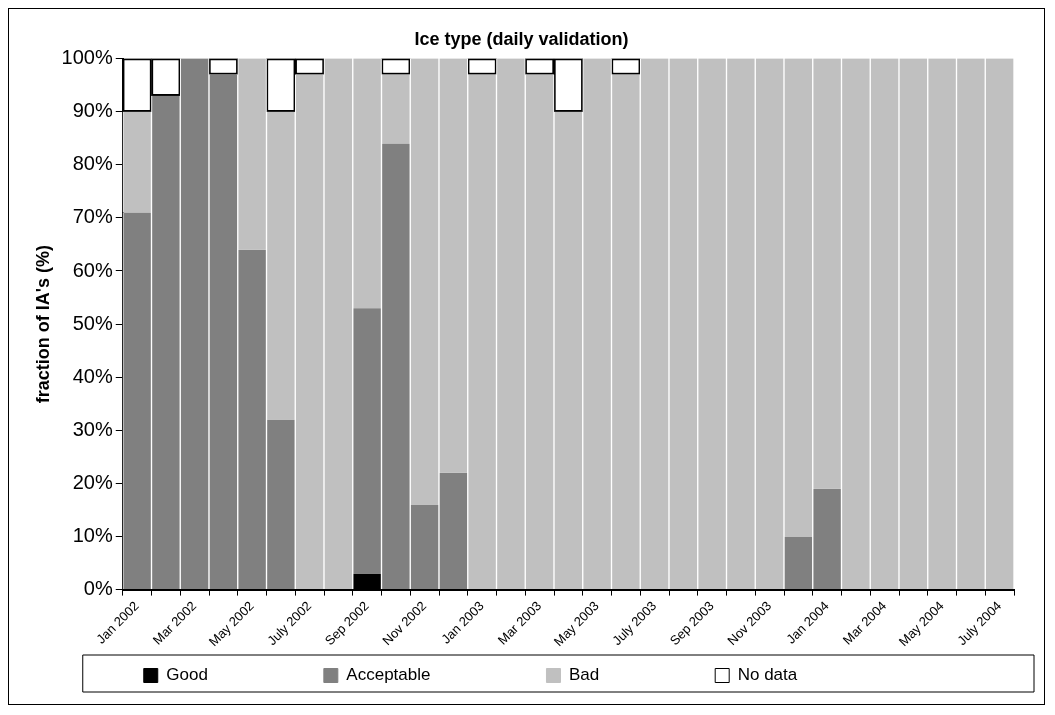  I want to click on legend-label: No data, so click(818, 675).